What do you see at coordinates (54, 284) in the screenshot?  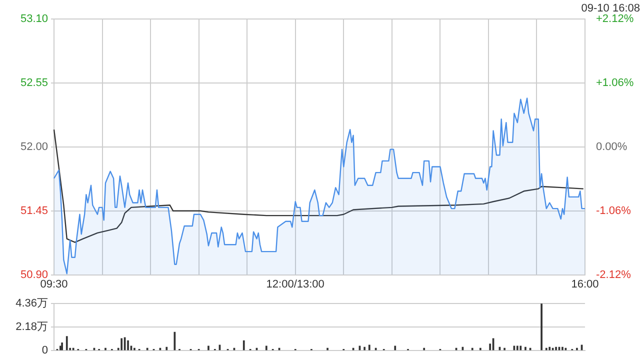 I see `x-tick-label: 09:30` at bounding box center [54, 284].